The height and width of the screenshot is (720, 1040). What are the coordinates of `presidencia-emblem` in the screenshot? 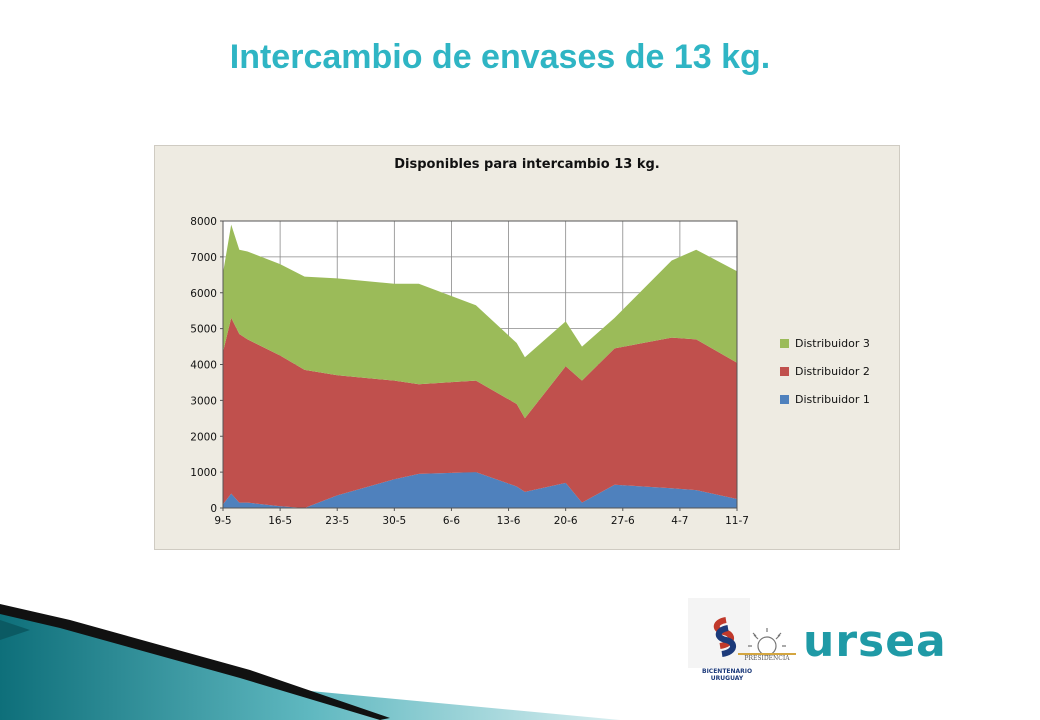 It's located at (767, 642).